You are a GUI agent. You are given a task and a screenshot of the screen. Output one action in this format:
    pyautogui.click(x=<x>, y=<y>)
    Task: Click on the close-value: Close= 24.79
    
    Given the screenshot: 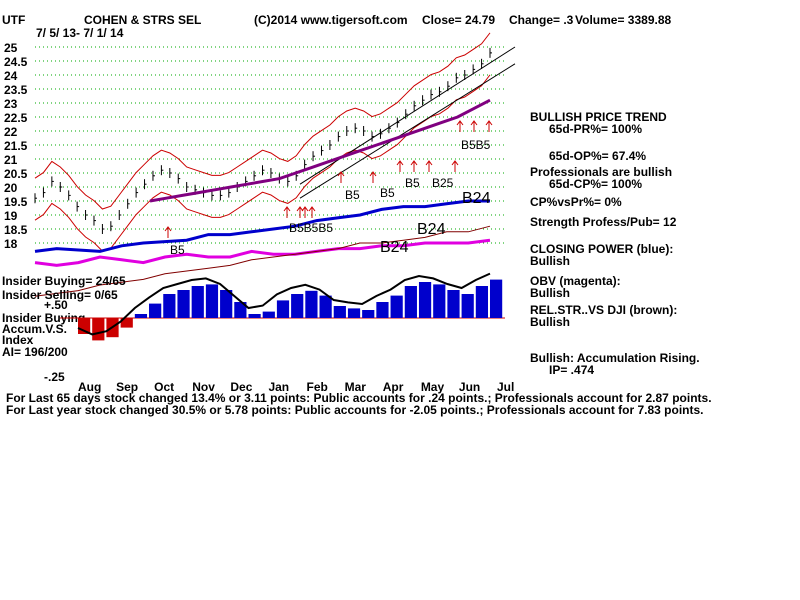 What is the action you would take?
    pyautogui.click(x=458, y=20)
    